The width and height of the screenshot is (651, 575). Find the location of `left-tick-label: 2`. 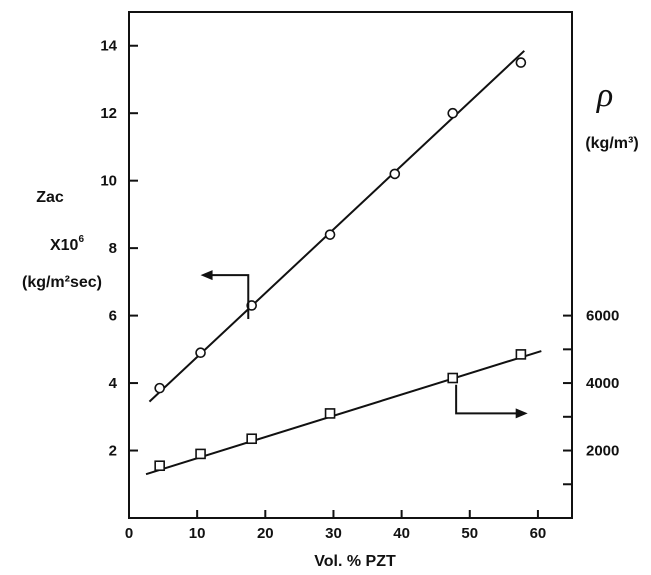

left-tick-label: 2 is located at coordinates (113, 451).